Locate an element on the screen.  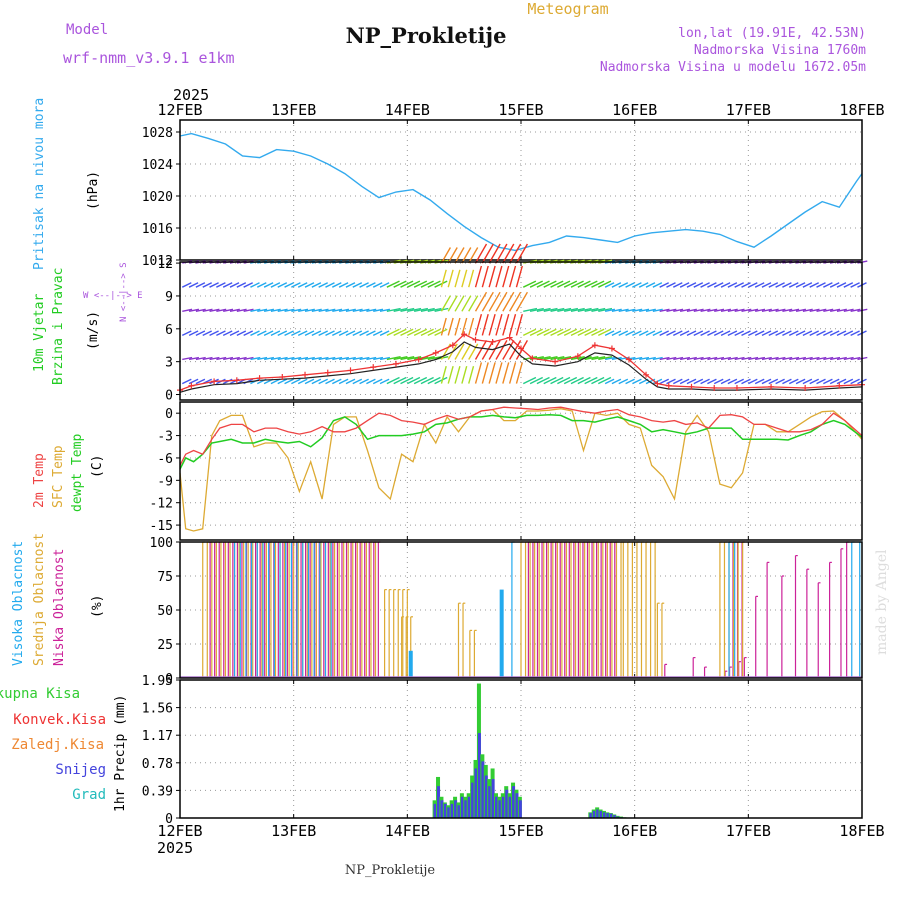
bottom-date-tick-label: 15FEB is located at coordinates (520, 831).